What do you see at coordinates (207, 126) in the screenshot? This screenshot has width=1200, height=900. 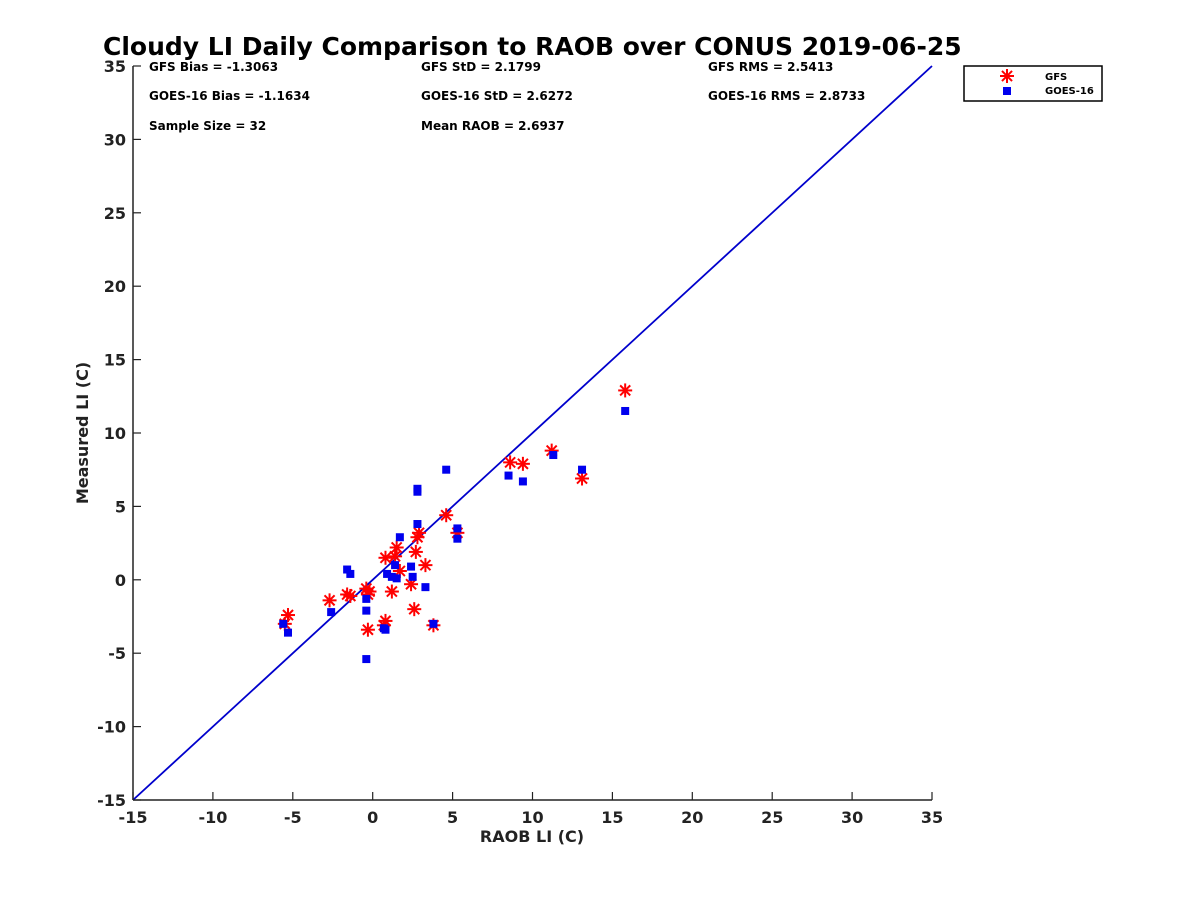 I see `stat-sample-size: Sample Size = 32` at bounding box center [207, 126].